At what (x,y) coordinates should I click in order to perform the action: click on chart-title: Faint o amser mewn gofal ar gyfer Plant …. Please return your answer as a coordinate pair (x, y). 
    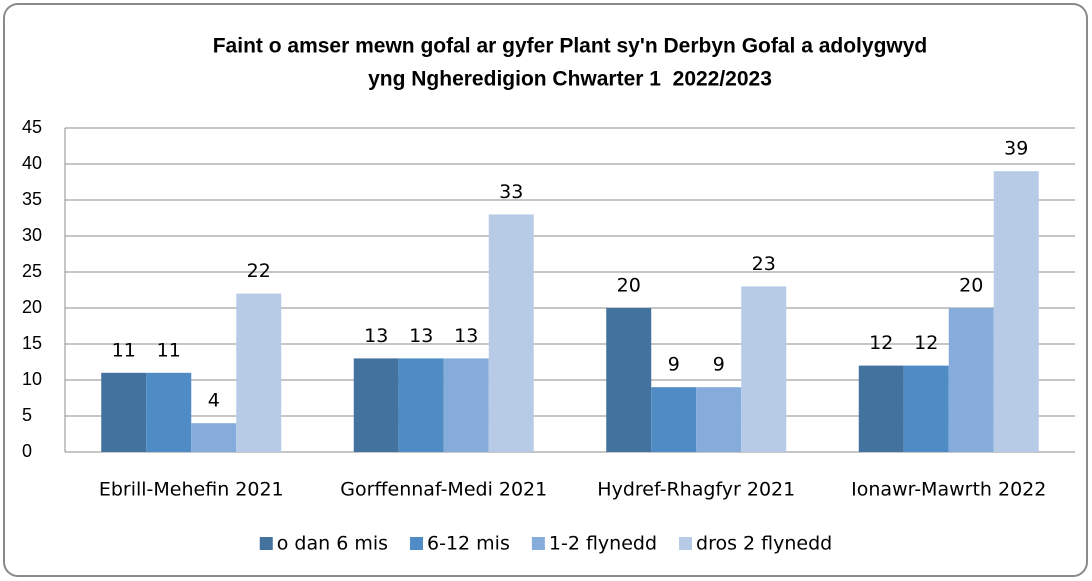
    Looking at the image, I should click on (570, 46).